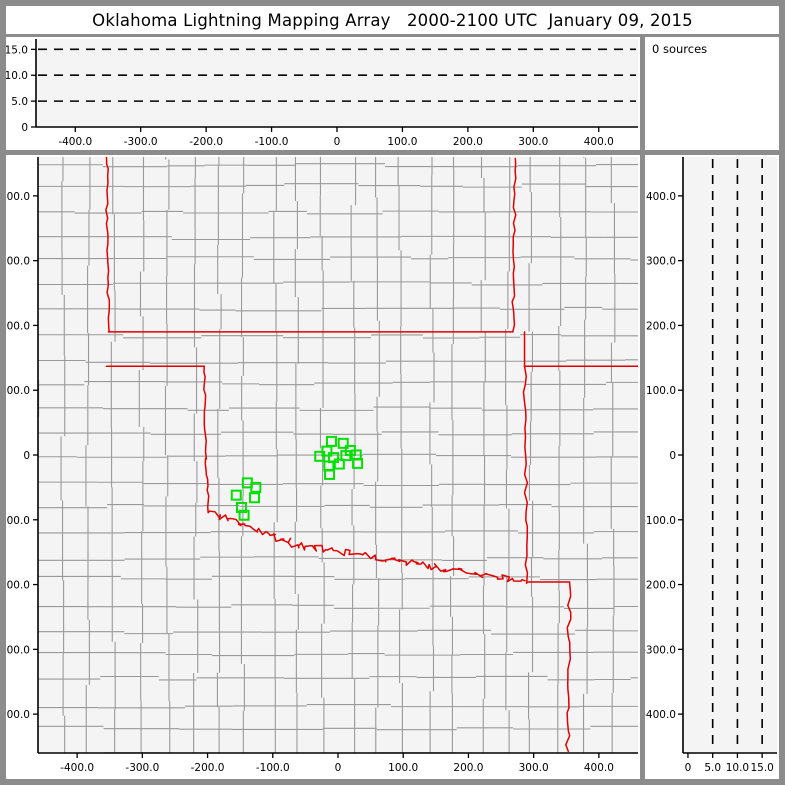  I want to click on source-markers, so click(297, 478).